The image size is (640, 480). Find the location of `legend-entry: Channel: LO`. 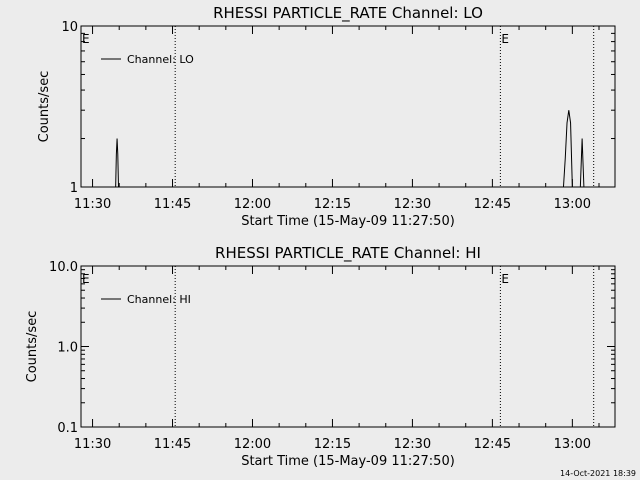

legend-entry: Channel: LO is located at coordinates (160, 59).